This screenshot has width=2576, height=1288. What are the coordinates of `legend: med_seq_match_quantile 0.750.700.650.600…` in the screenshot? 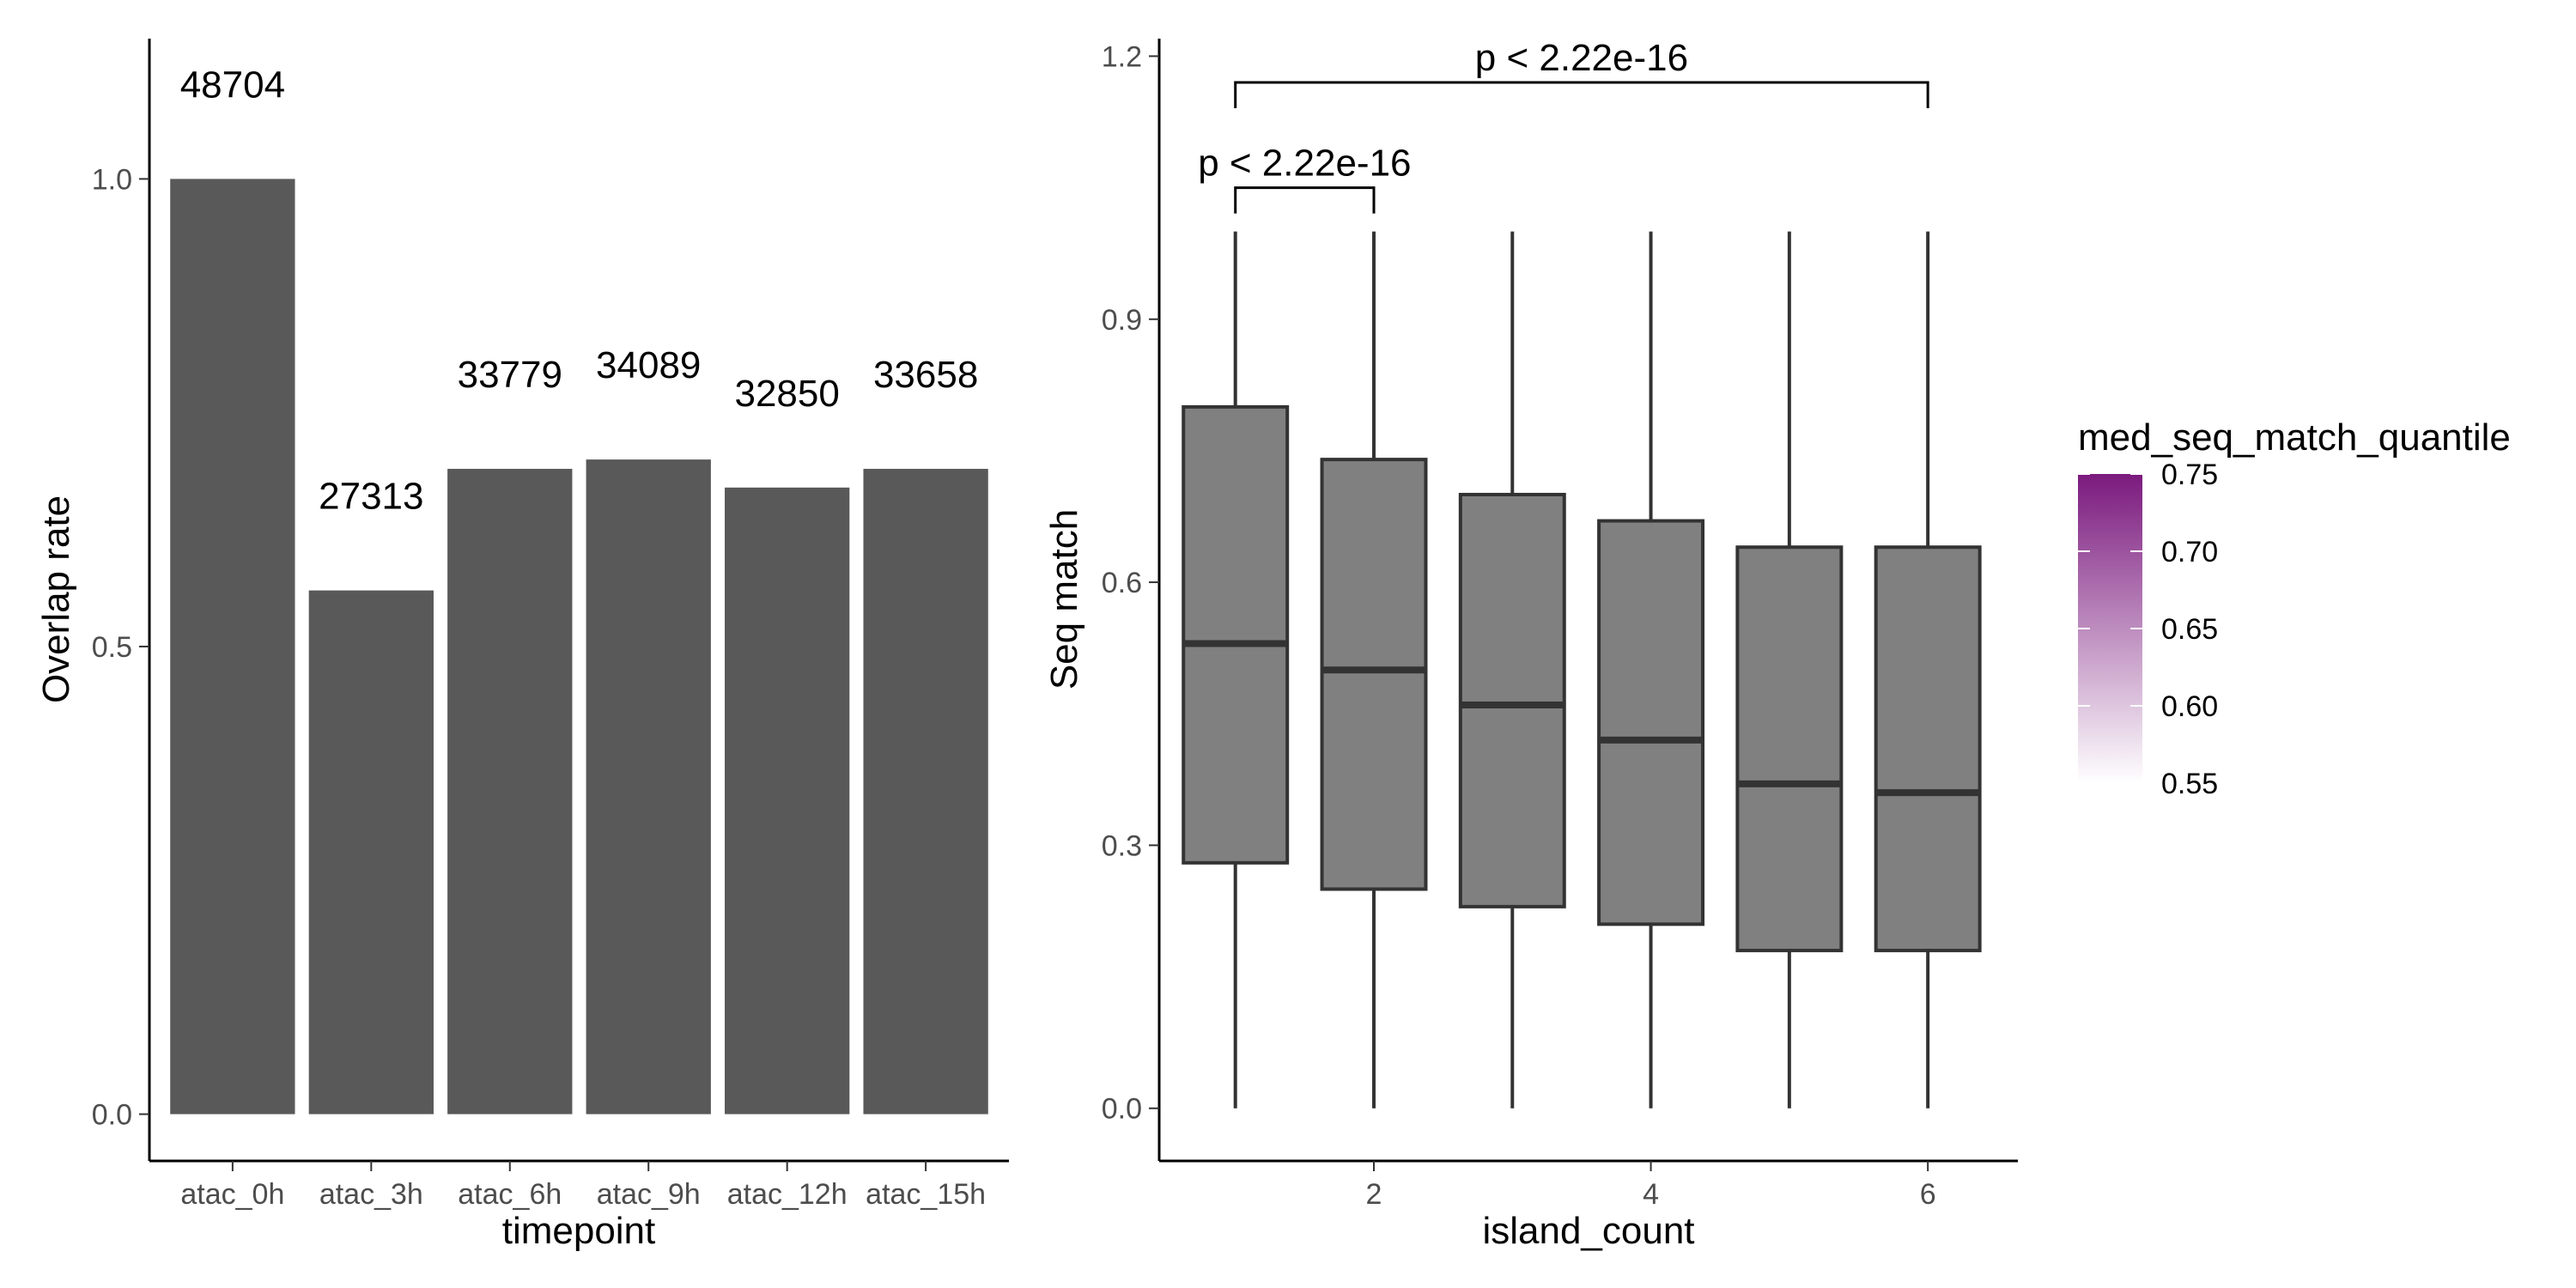 It's located at (2295, 608).